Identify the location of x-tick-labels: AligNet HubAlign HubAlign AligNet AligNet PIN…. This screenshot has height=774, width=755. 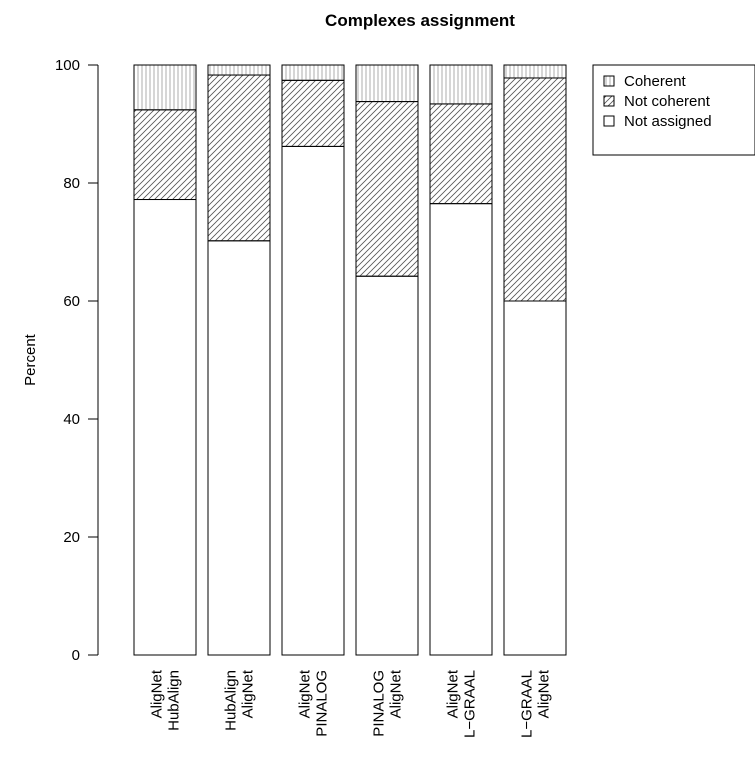
(351, 703).